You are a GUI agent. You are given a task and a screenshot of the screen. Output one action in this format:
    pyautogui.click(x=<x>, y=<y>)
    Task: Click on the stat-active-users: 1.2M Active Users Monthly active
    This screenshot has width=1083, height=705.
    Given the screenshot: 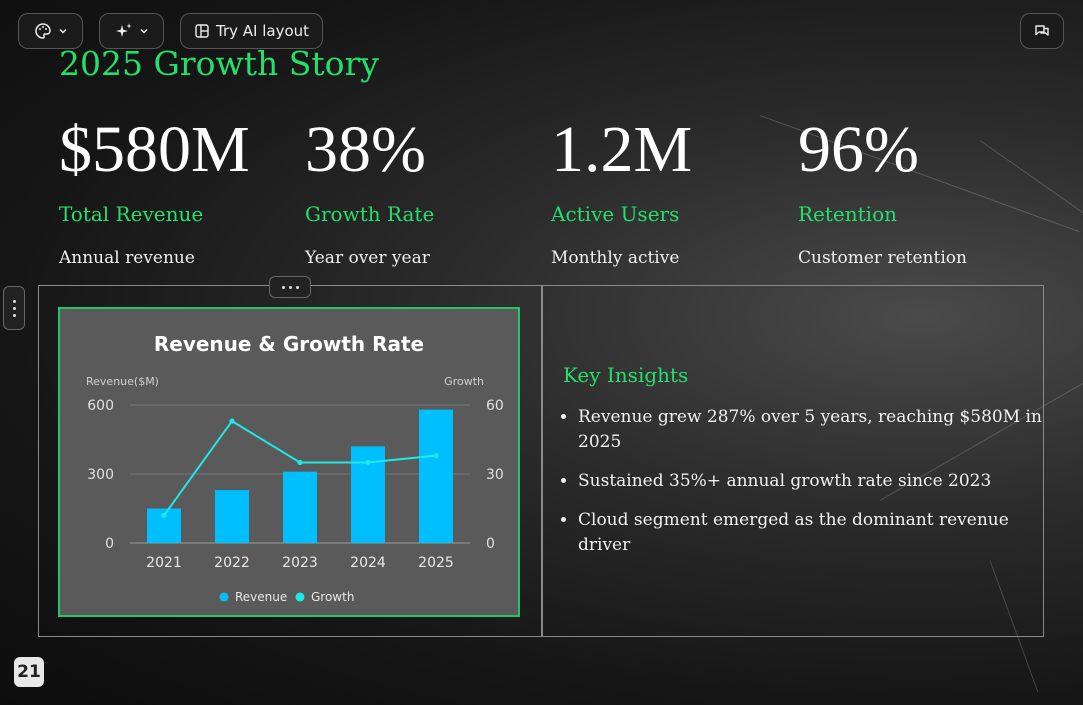 What is the action you would take?
    pyautogui.click(x=671, y=190)
    